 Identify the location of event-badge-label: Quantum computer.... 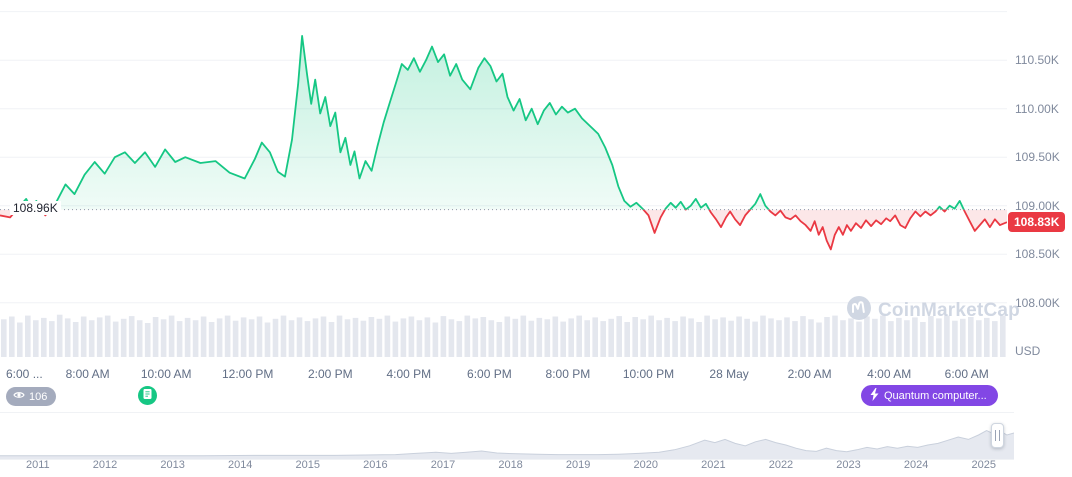
(935, 395).